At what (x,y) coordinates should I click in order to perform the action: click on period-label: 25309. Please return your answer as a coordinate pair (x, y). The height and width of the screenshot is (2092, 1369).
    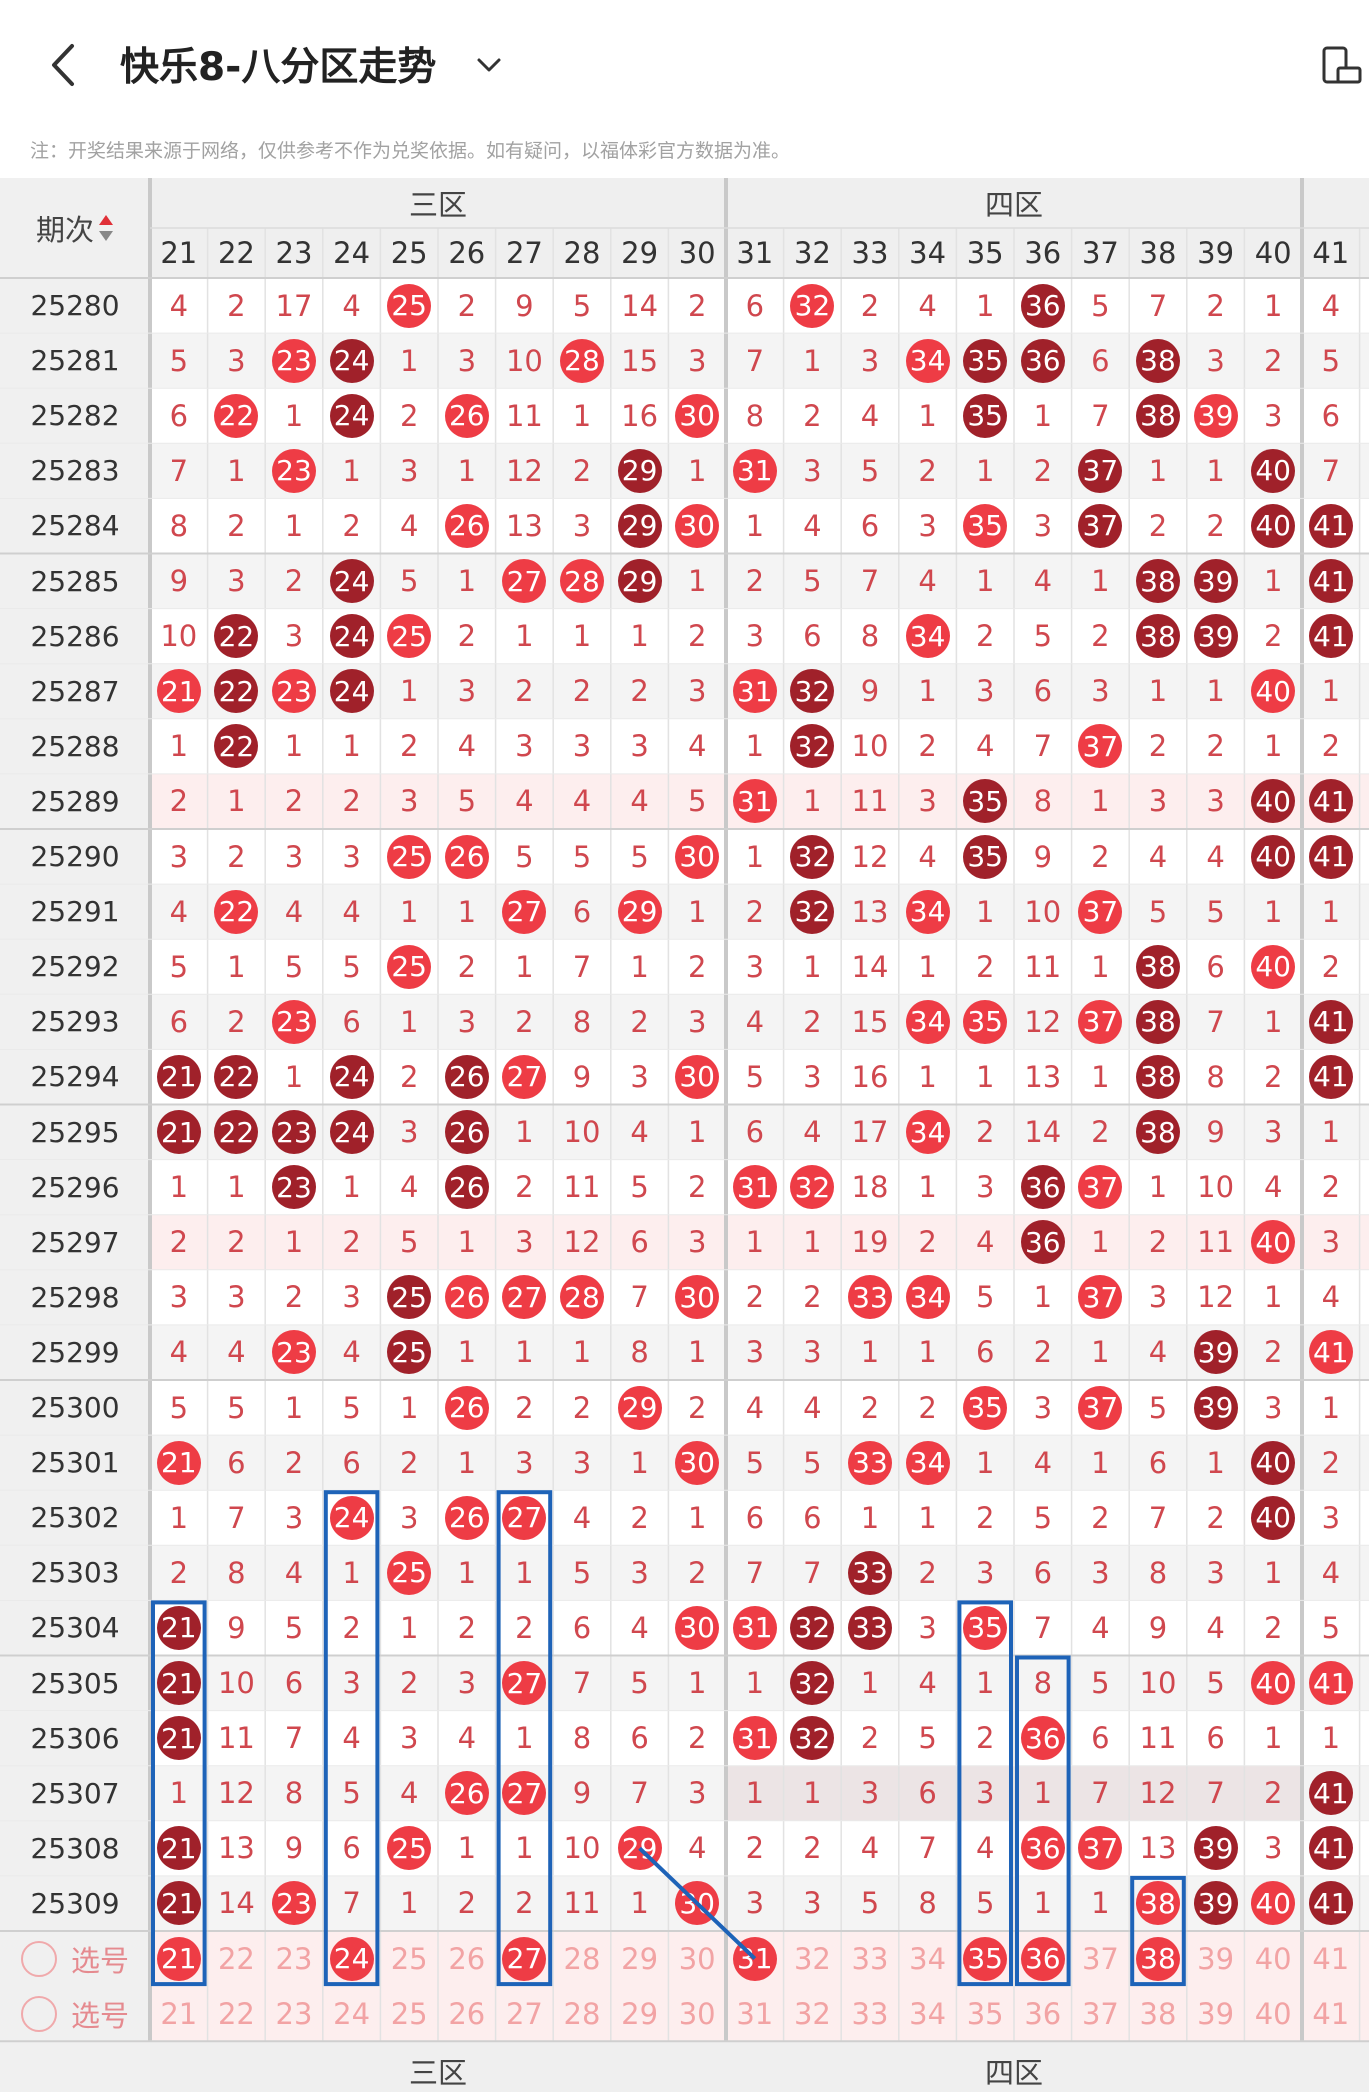
    Looking at the image, I should click on (75, 1903).